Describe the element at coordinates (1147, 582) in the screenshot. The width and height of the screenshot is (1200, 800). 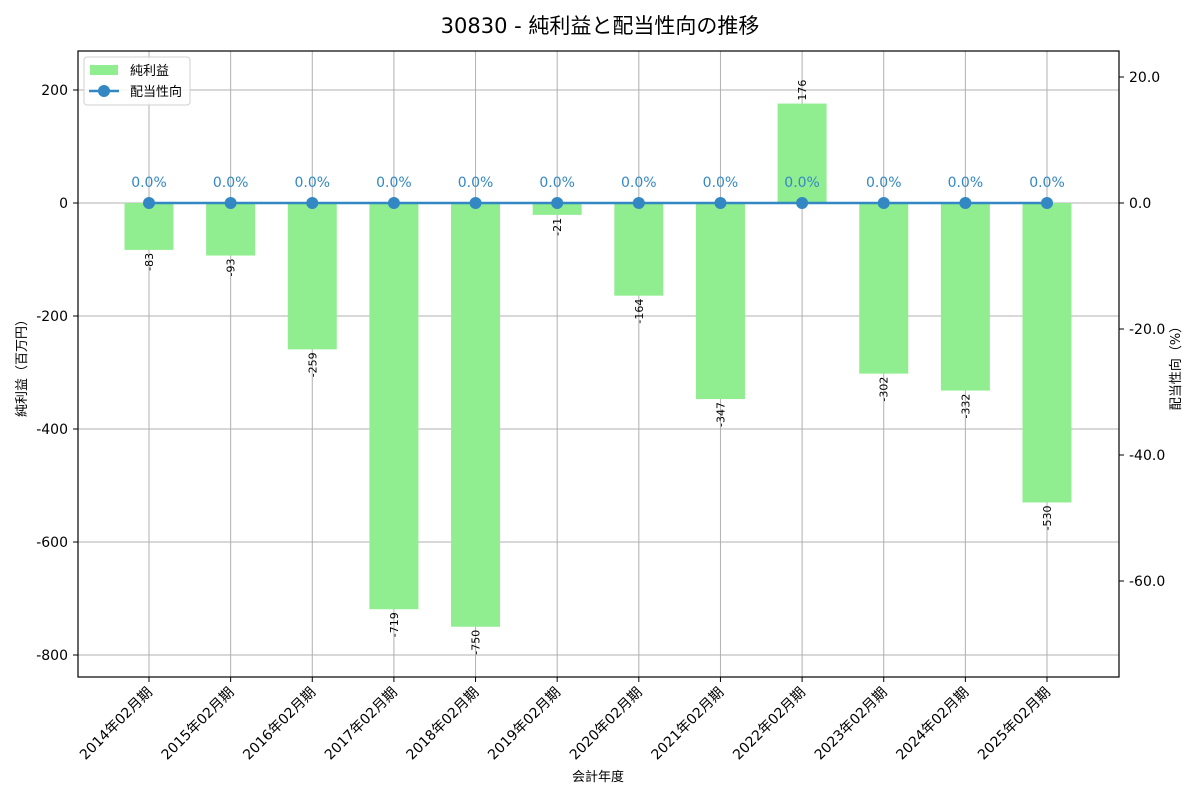
I see `right-tick-label: -60.0` at that location.